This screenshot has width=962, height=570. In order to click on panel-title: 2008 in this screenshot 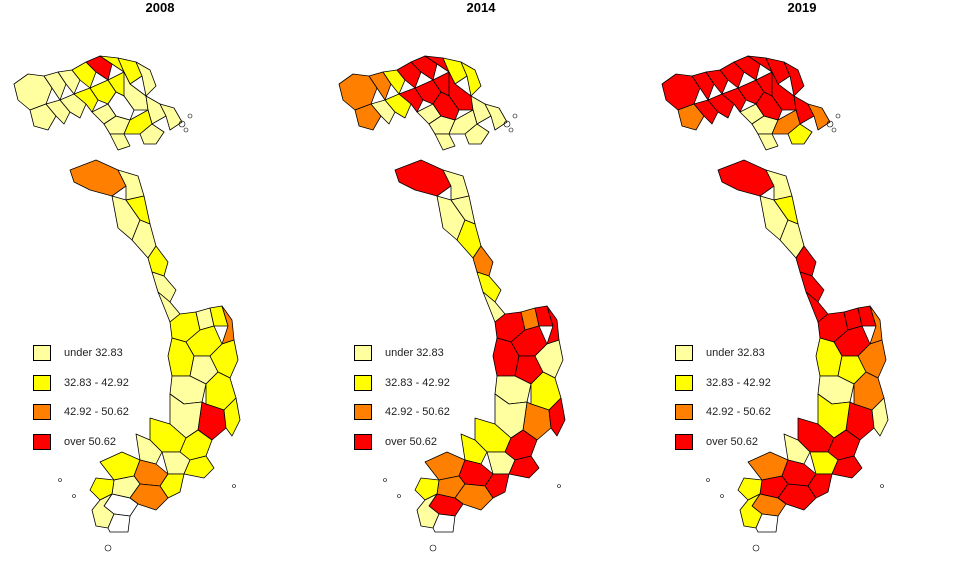, I will do `click(160, 7)`.